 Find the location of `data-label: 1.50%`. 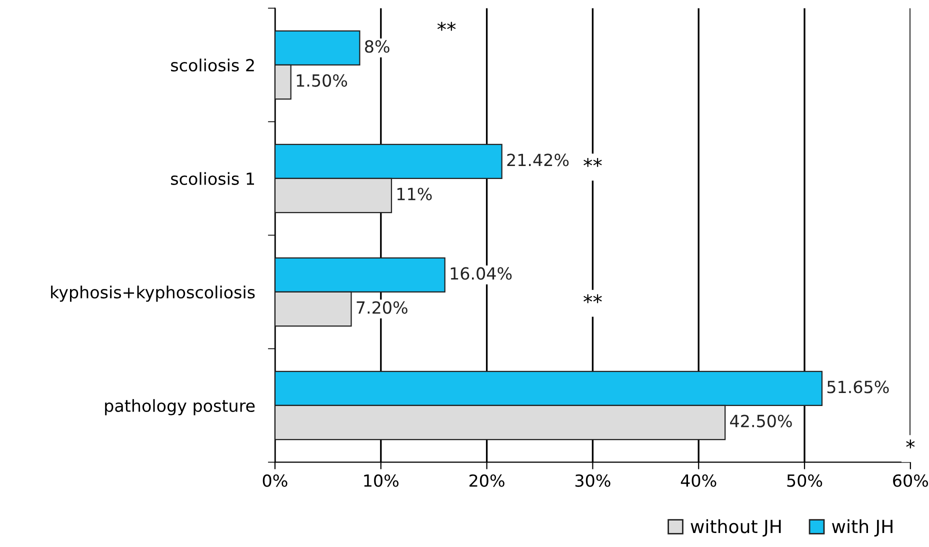

data-label: 1.50% is located at coordinates (322, 80).